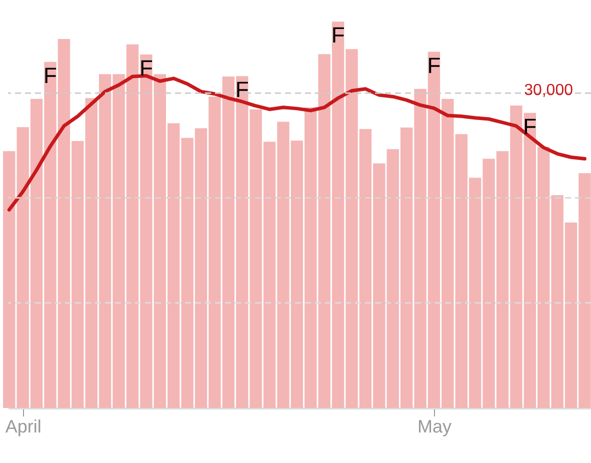 This screenshot has width=591, height=463. What do you see at coordinates (549, 91) in the screenshot?
I see `annotation: 30,000` at bounding box center [549, 91].